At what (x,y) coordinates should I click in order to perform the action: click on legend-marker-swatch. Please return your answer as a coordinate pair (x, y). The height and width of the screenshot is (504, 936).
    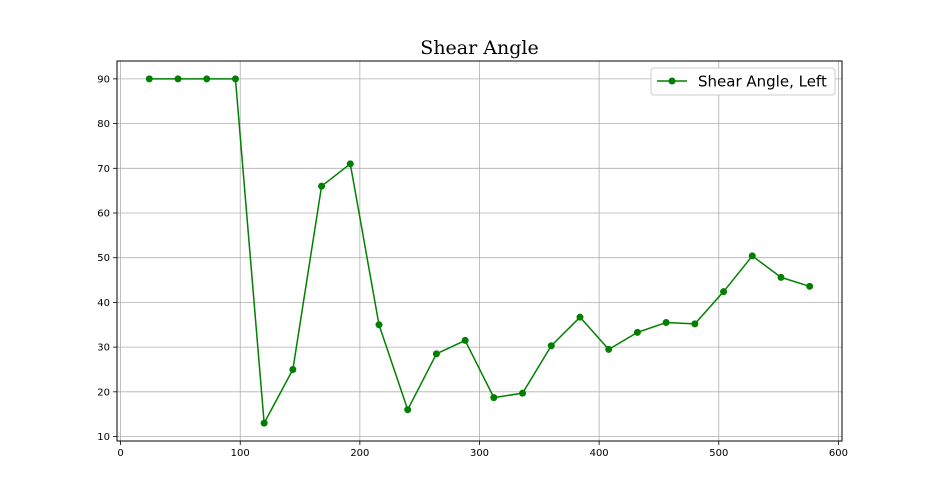
    Looking at the image, I should click on (672, 81).